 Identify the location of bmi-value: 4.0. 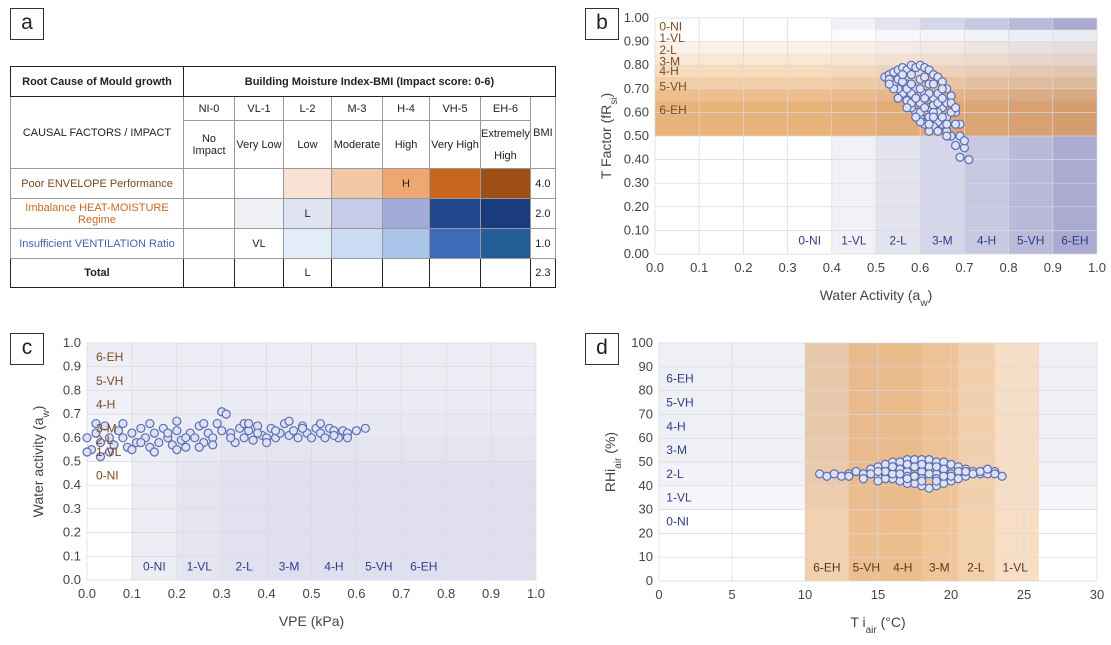
(542, 183).